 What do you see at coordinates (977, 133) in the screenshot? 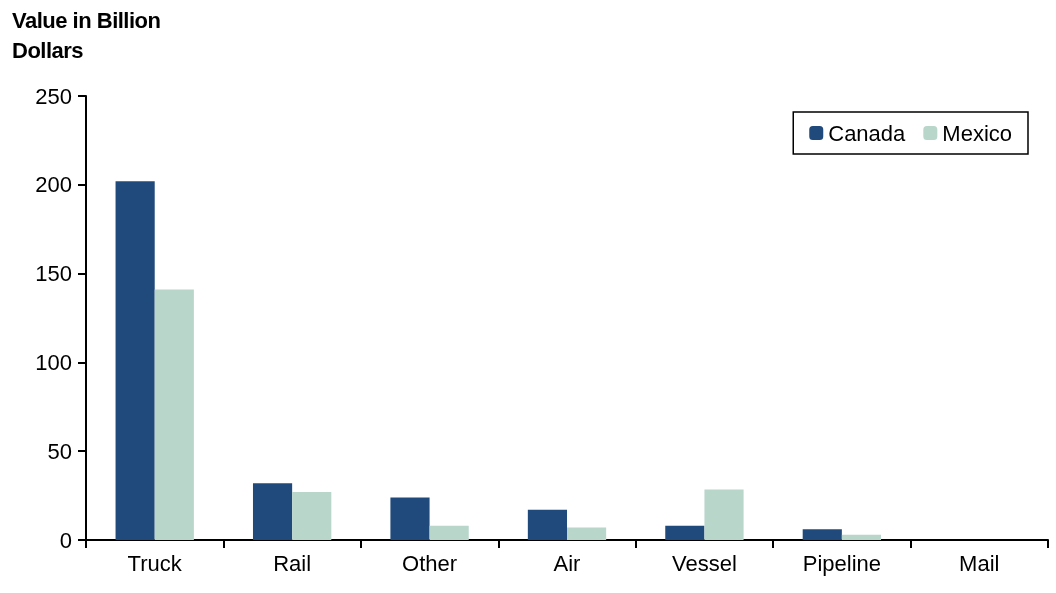
I see `legend-label: Mexico` at bounding box center [977, 133].